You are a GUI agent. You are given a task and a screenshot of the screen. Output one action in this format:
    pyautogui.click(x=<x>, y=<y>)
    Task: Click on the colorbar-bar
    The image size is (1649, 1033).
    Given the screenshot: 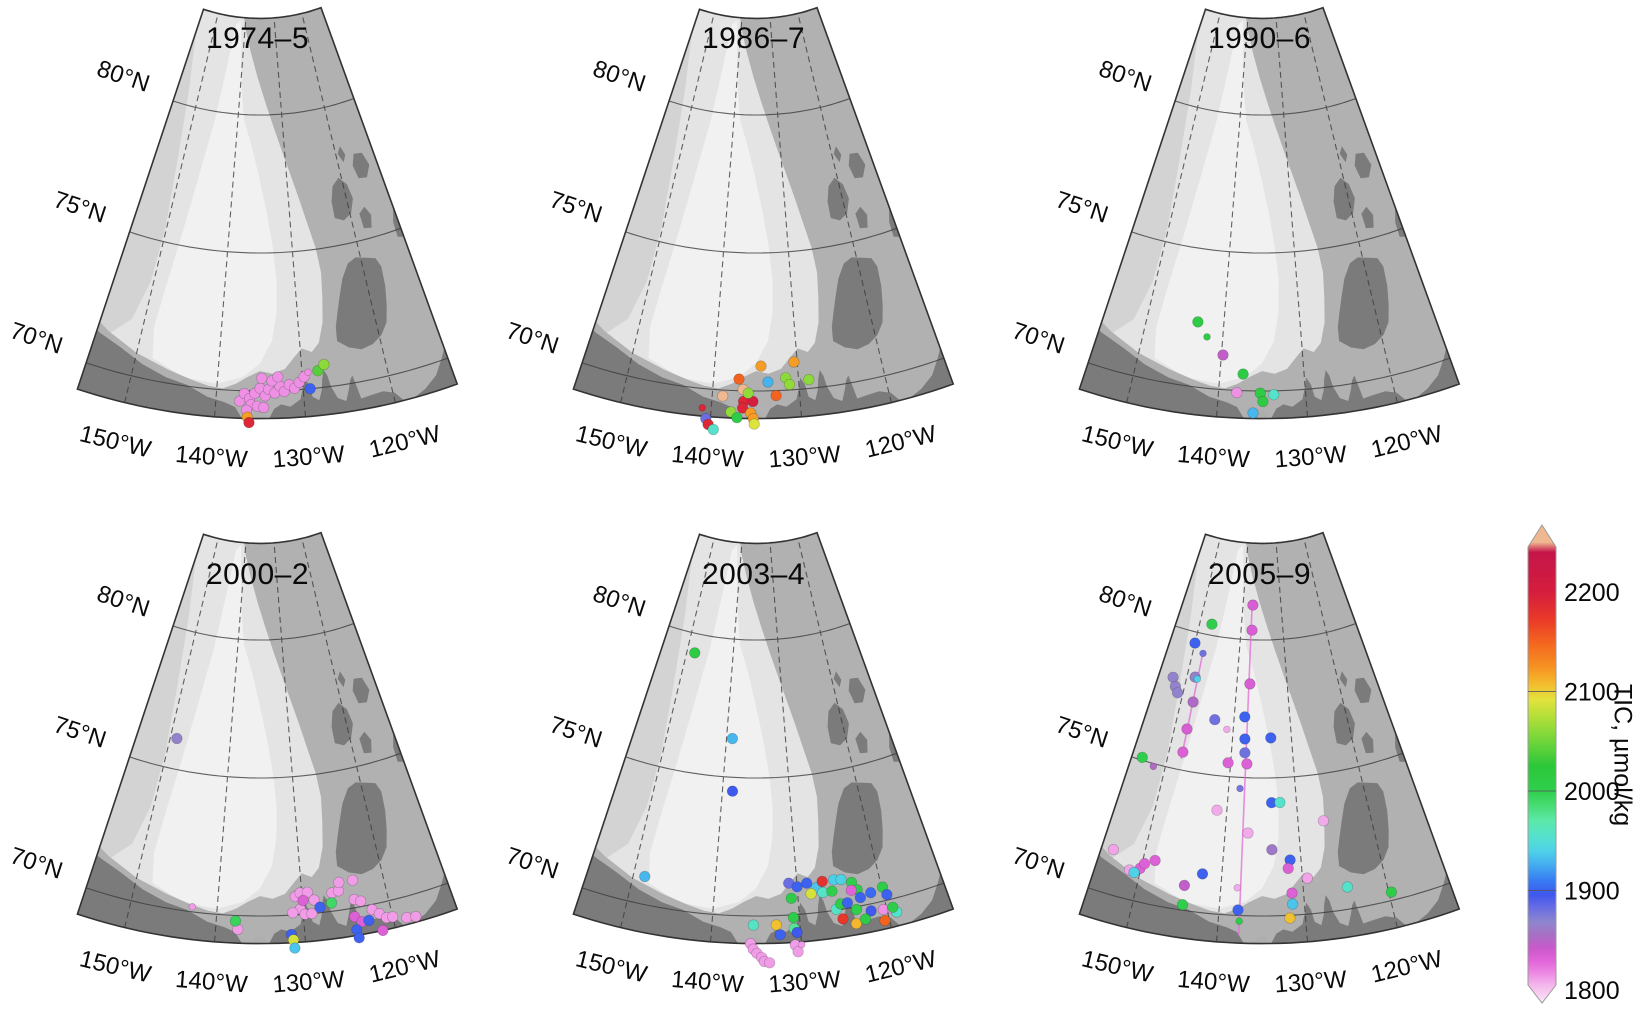 What is the action you would take?
    pyautogui.click(x=1542, y=764)
    